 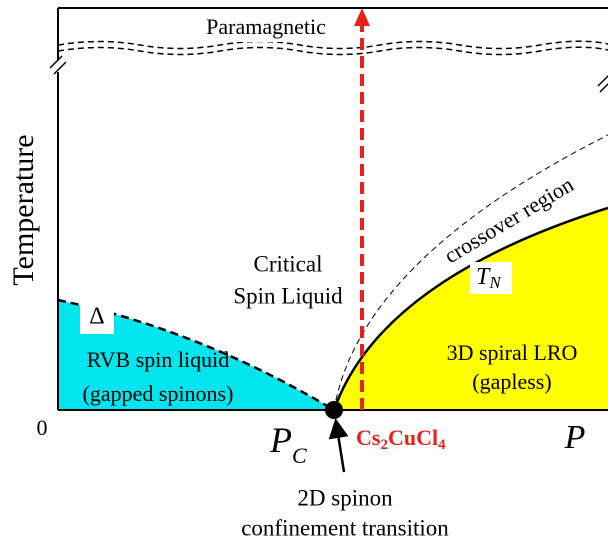 I want to click on y-axis-label: Temperature, so click(x=23, y=209).